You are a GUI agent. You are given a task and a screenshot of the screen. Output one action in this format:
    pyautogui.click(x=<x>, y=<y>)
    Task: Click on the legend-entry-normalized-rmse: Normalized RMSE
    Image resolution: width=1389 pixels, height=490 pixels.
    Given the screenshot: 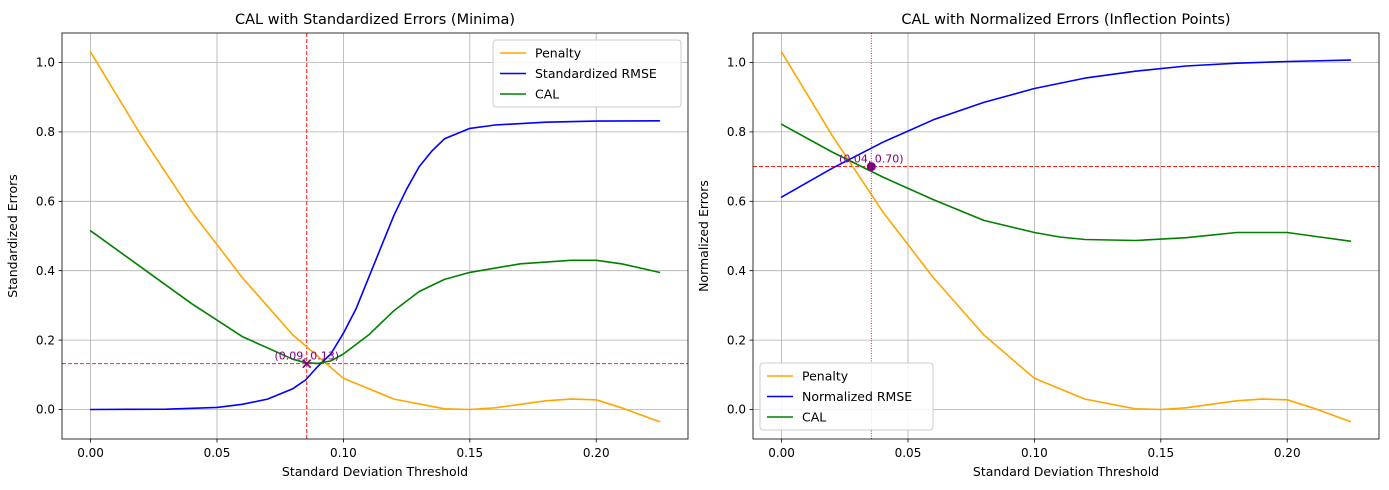 What is the action you would take?
    pyautogui.click(x=857, y=396)
    